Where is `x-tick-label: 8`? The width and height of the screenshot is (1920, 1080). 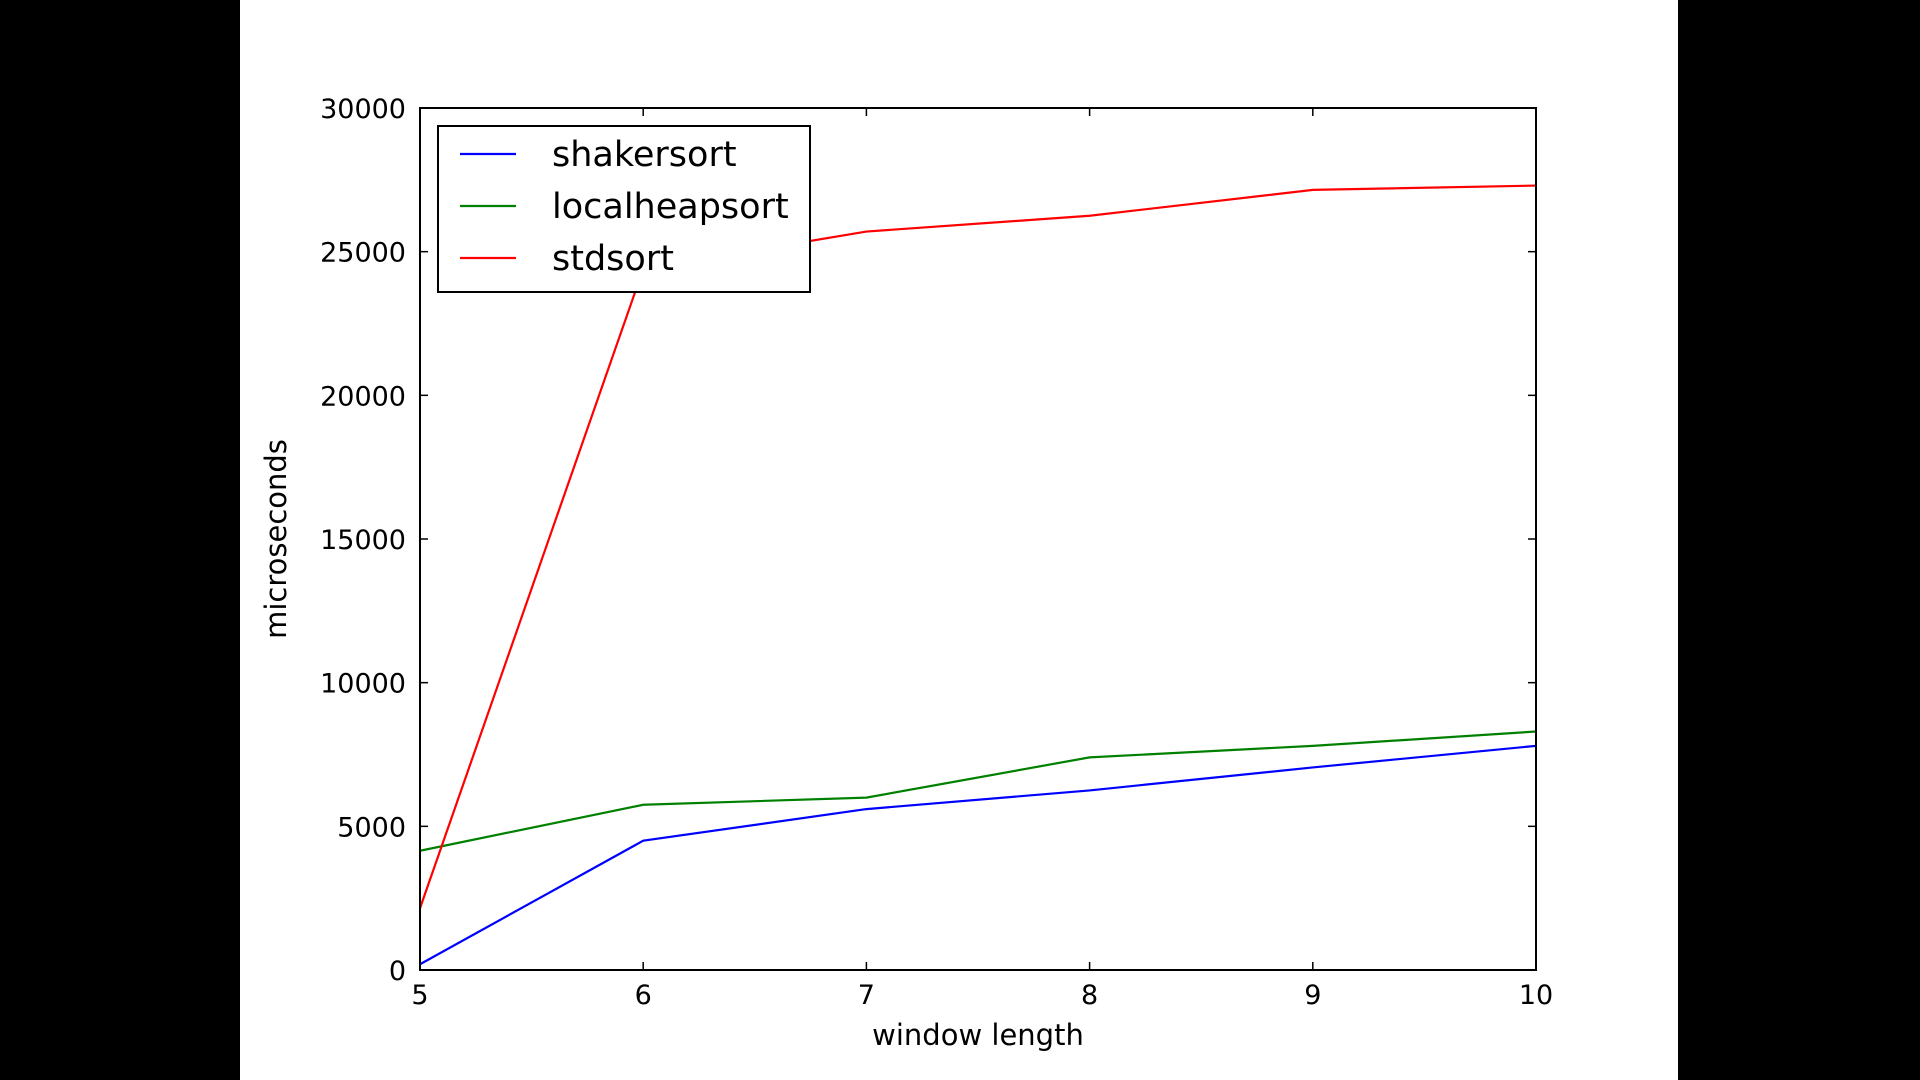
x-tick-label: 8 is located at coordinates (1089, 995).